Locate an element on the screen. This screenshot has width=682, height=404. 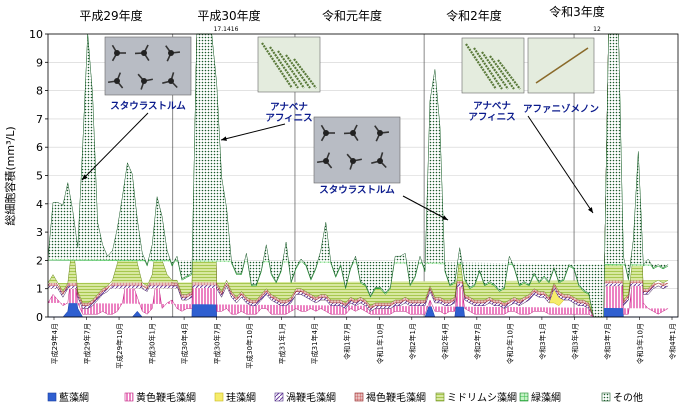
era-label-r3: 令和3年度 is located at coordinates (577, 11).